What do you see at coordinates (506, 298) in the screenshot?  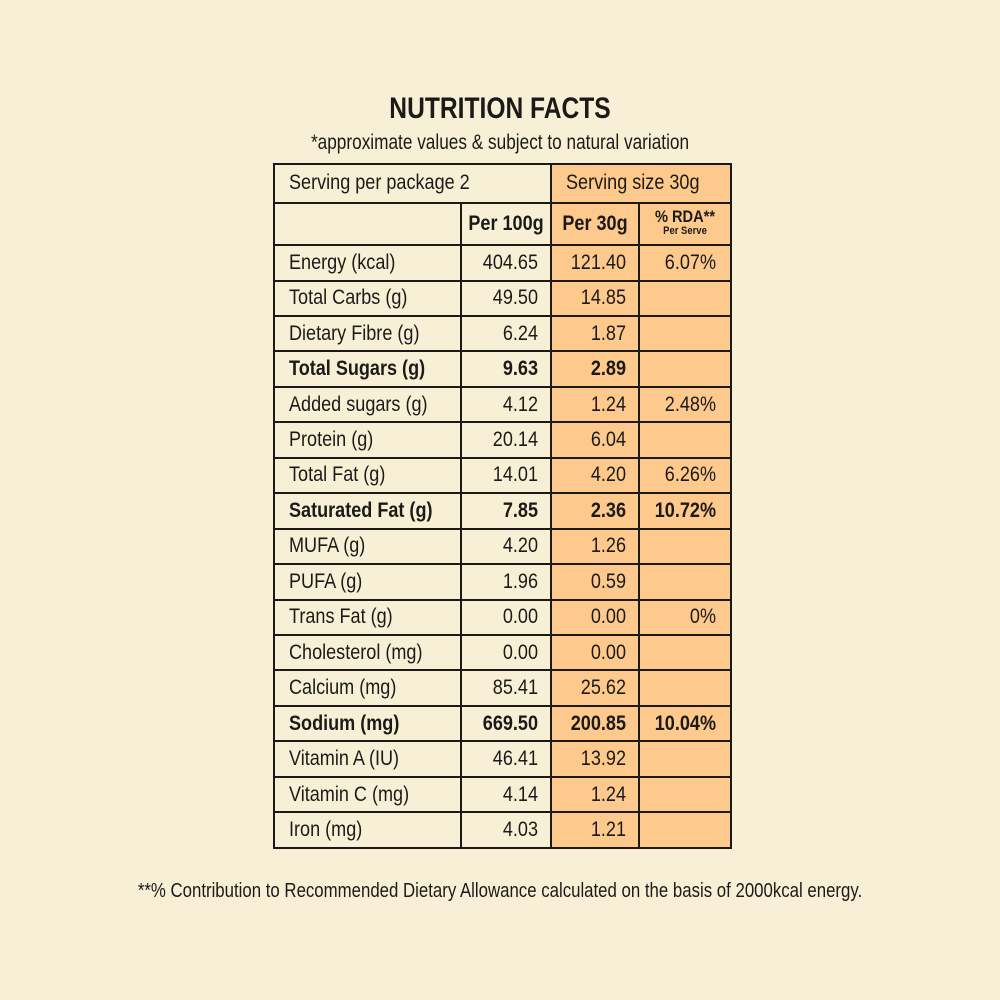 I see `per100-value: 49.50` at bounding box center [506, 298].